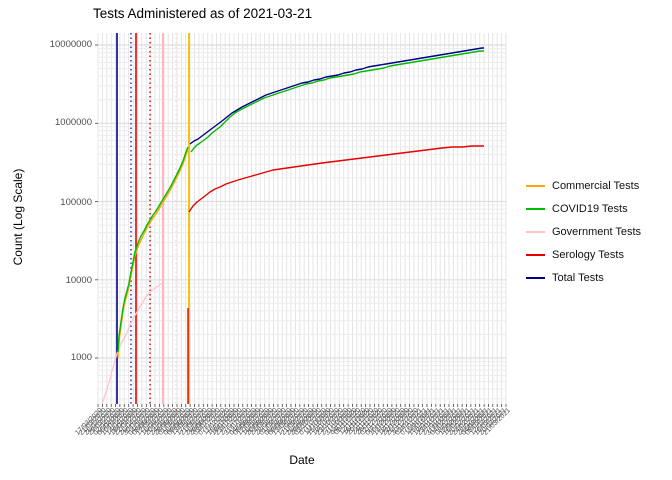 The image size is (672, 480). Describe the element at coordinates (596, 185) in the screenshot. I see `legend-label: Commercial Tests` at that location.